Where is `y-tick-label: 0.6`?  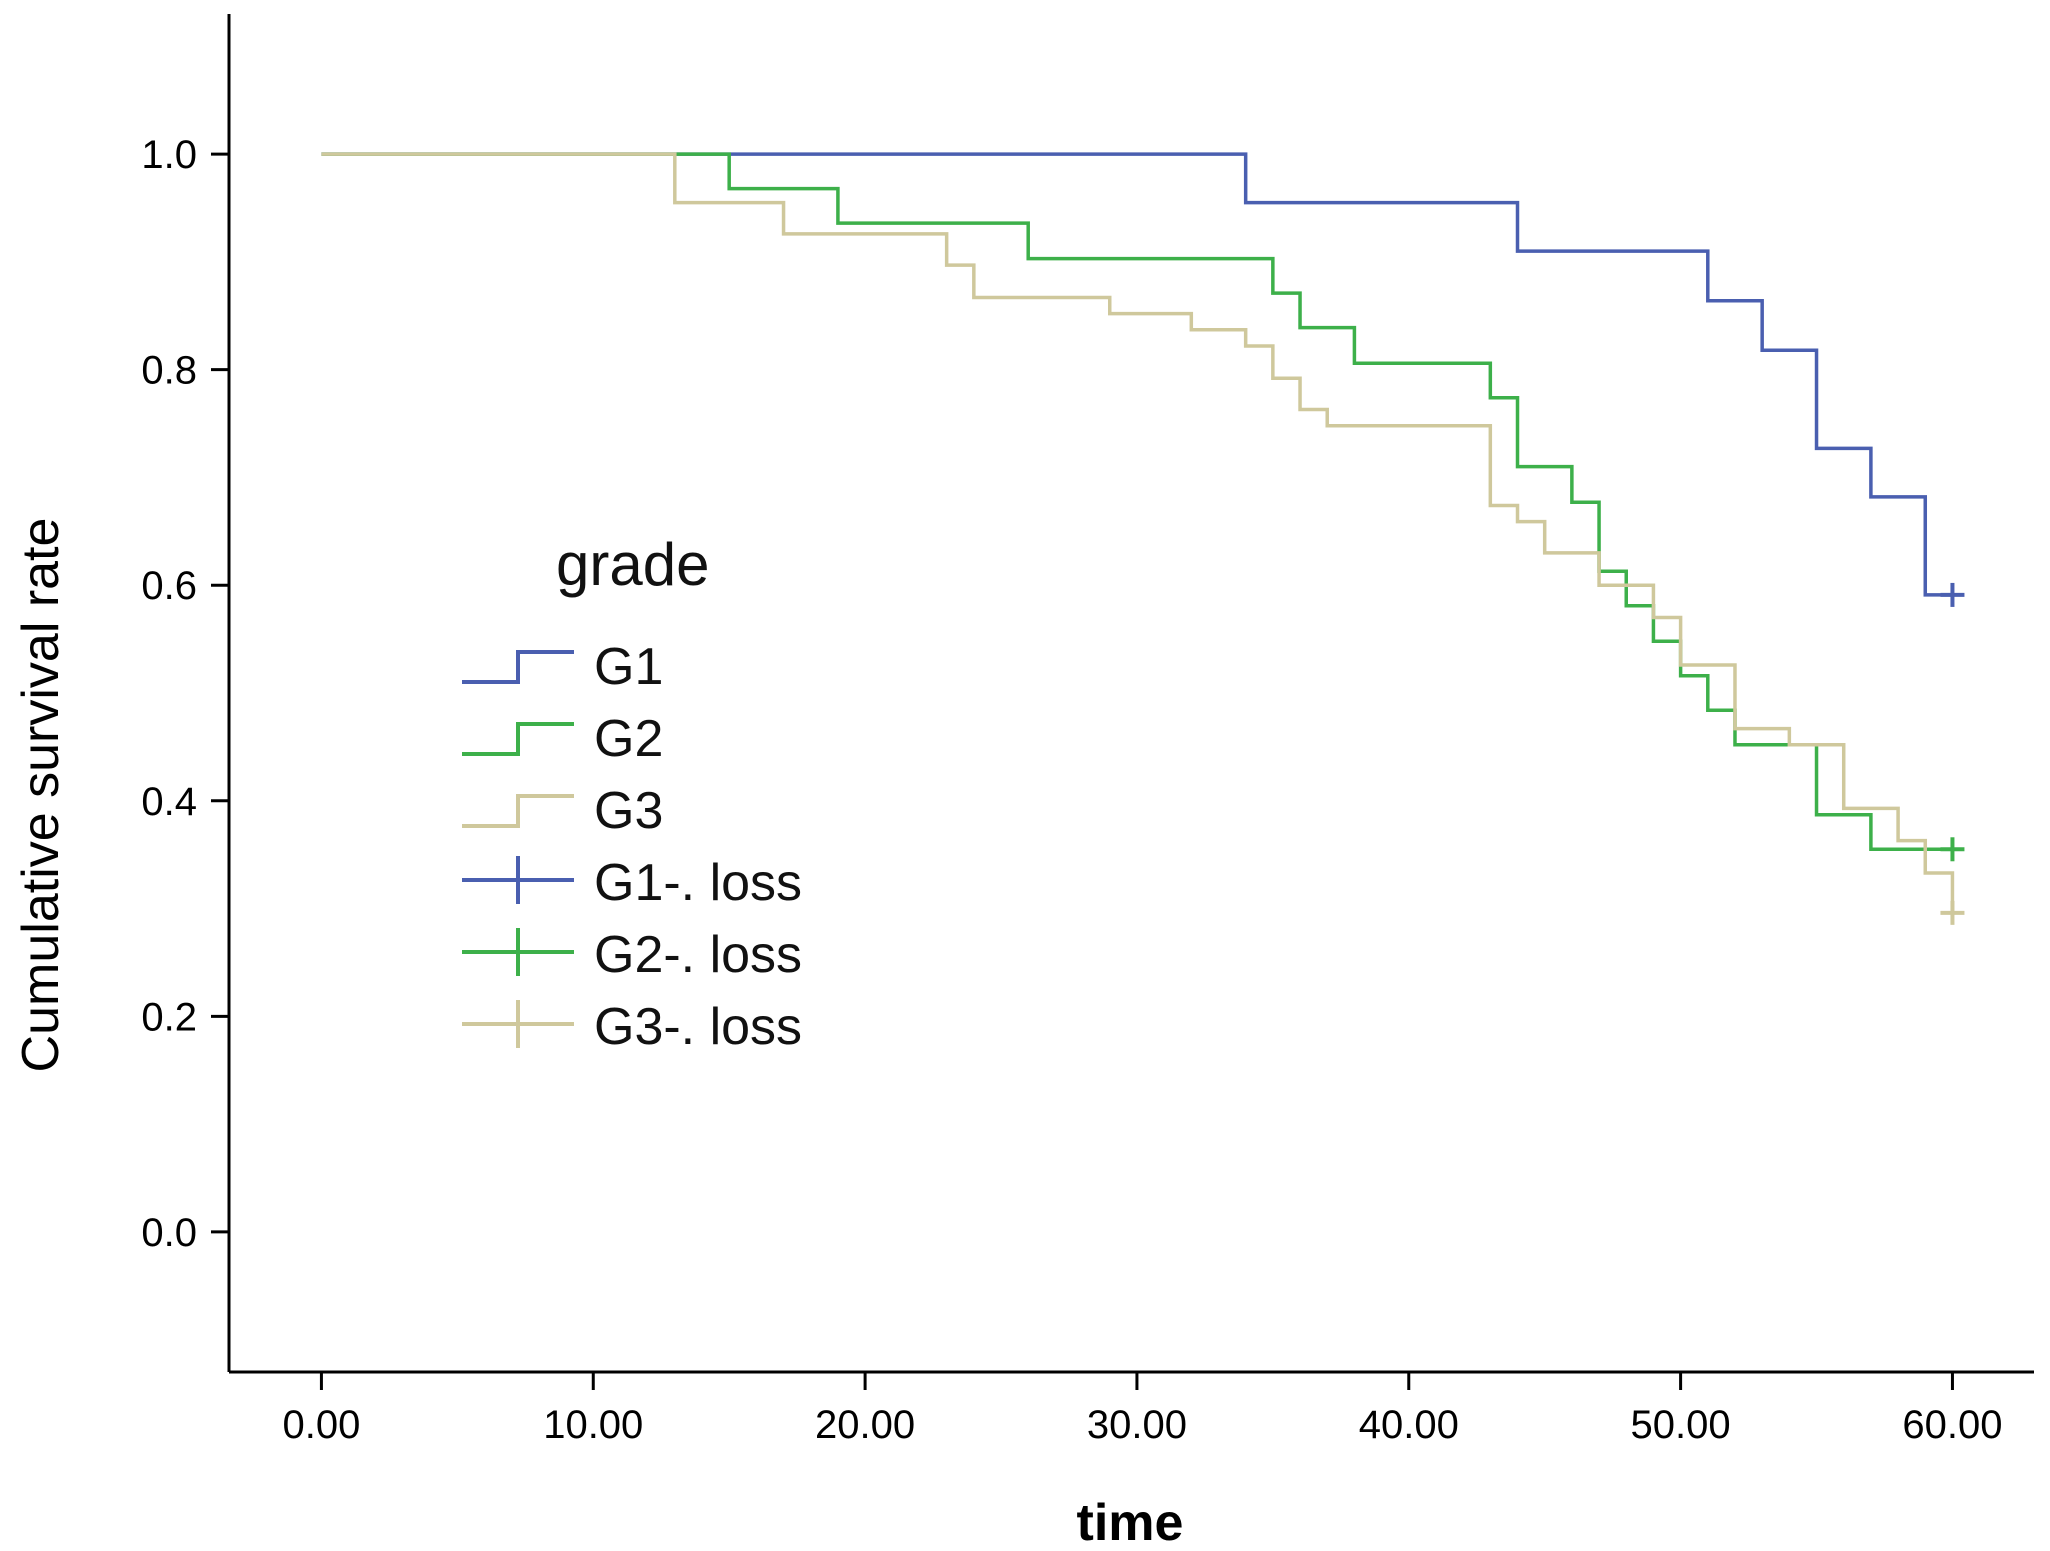
y-tick-label: 0.6 is located at coordinates (169, 586).